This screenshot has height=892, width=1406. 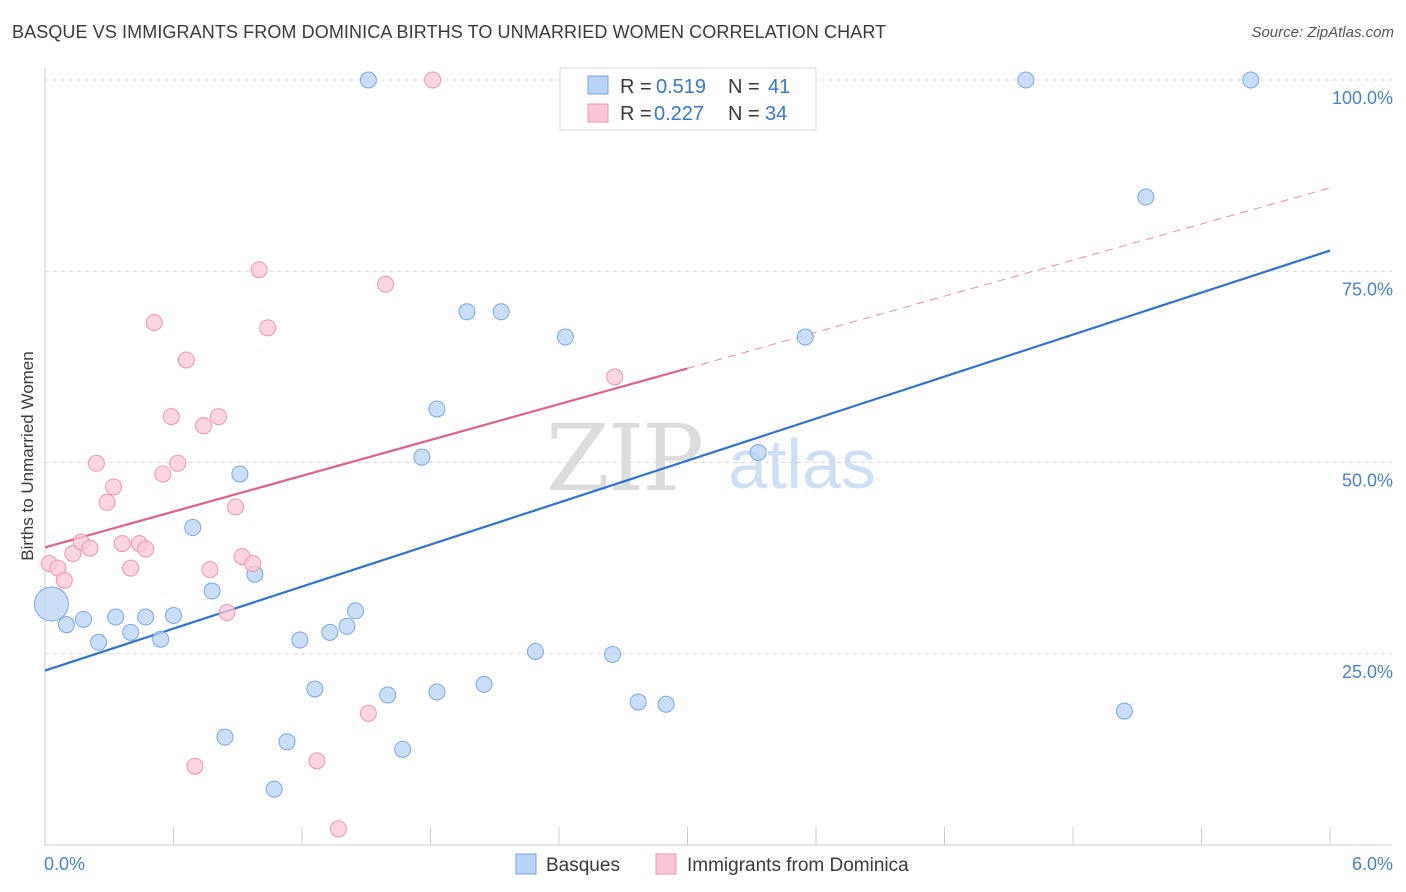 What do you see at coordinates (798, 865) in the screenshot?
I see `bottom-legend-label-dominica: Immigrants from Dominica` at bounding box center [798, 865].